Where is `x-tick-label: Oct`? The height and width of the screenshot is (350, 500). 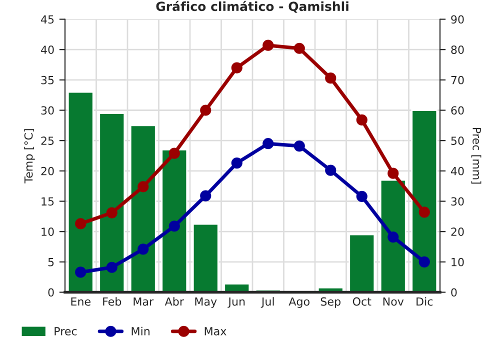
x-tick-label: Oct is located at coordinates (362, 301).